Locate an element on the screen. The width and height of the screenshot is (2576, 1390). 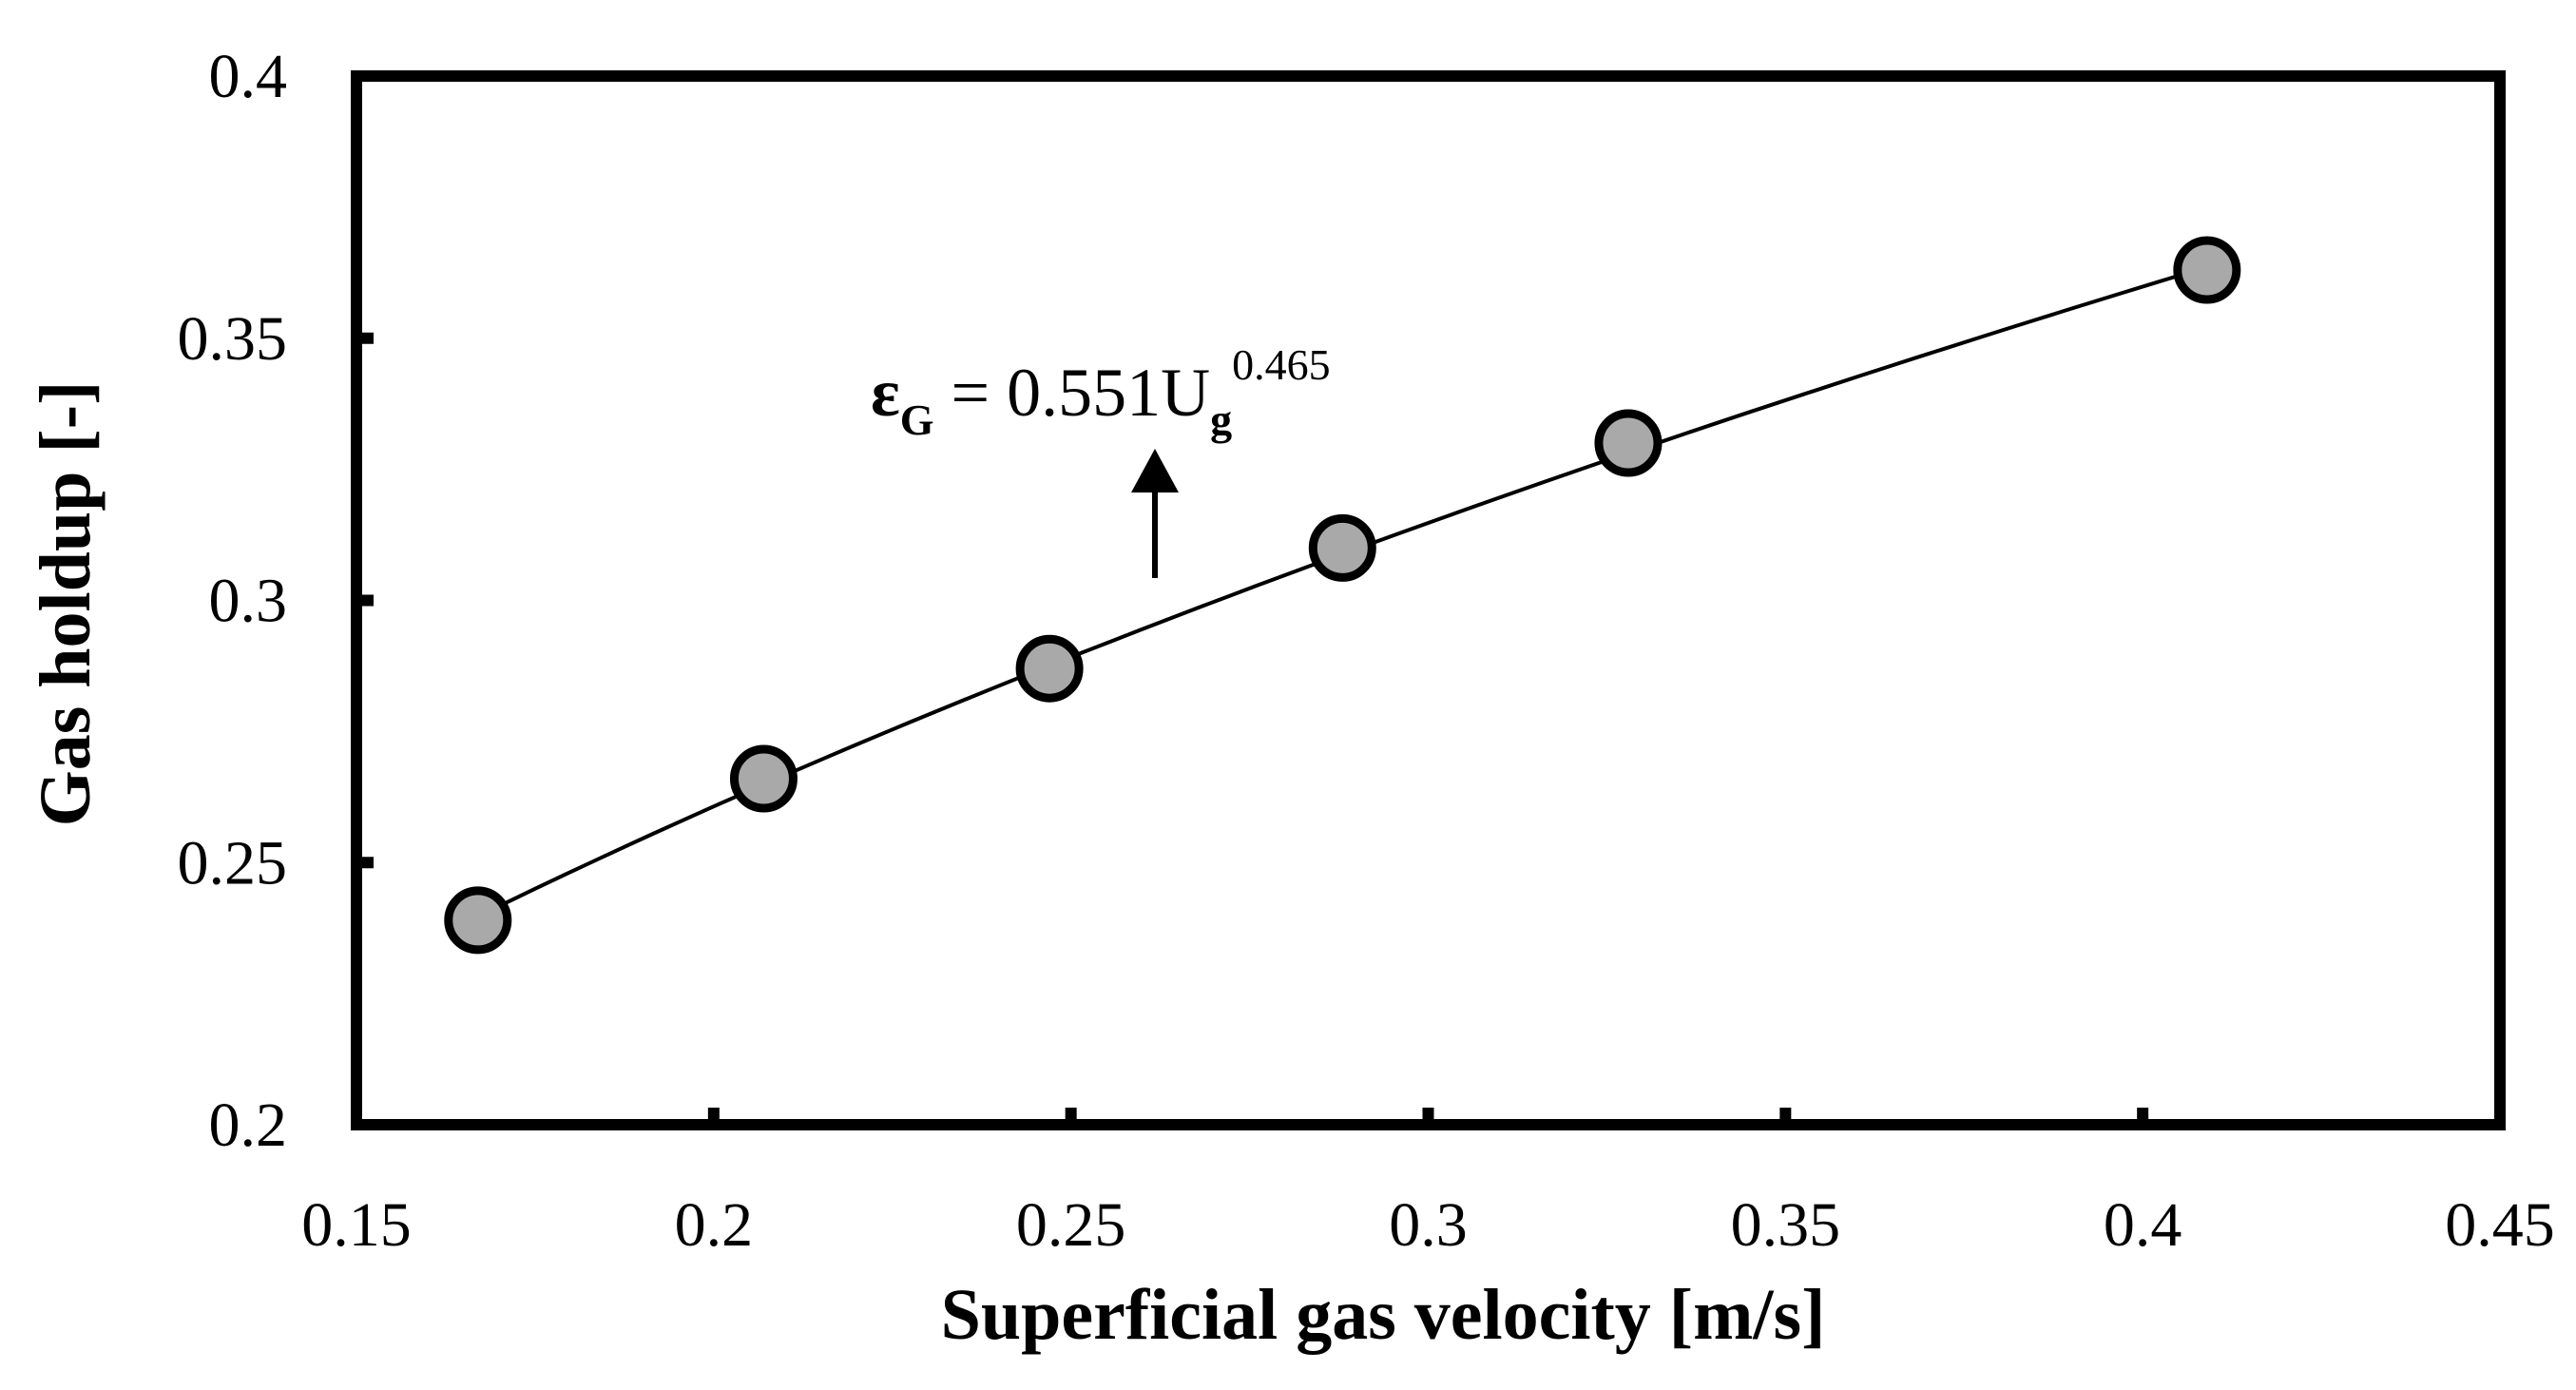
x-axis-title: Superficial gas velocity [m/s] is located at coordinates (1383, 1315).